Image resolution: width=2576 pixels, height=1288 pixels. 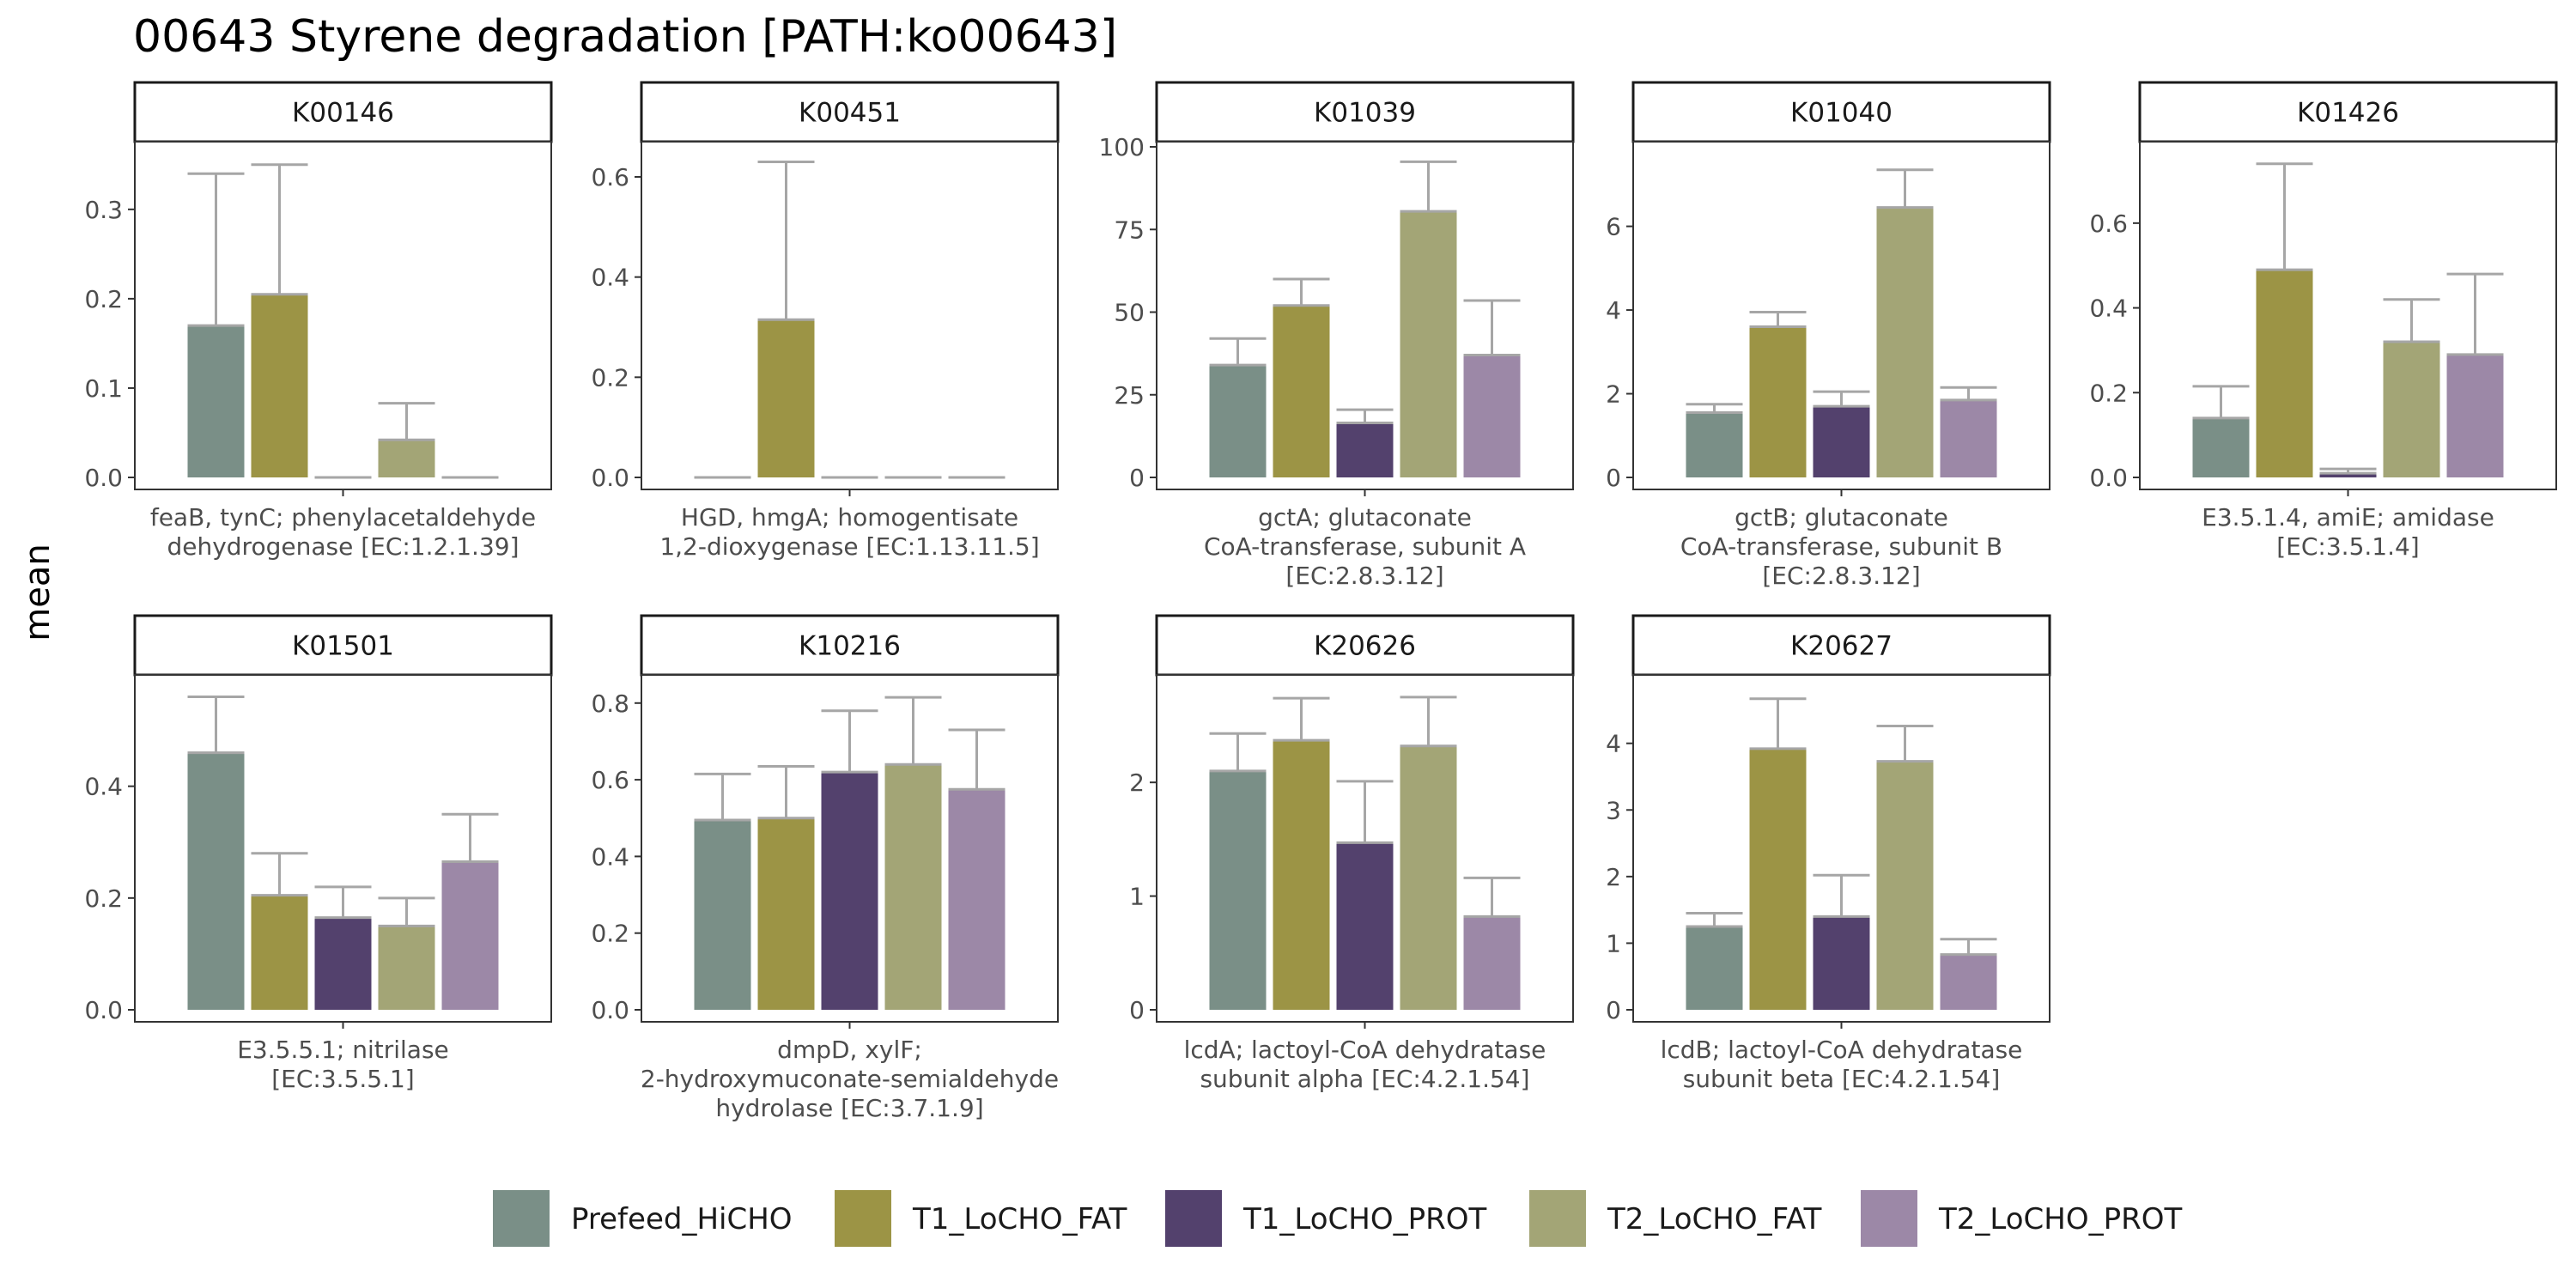 What do you see at coordinates (1365, 647) in the screenshot?
I see `panel-strip-label: K20626` at bounding box center [1365, 647].